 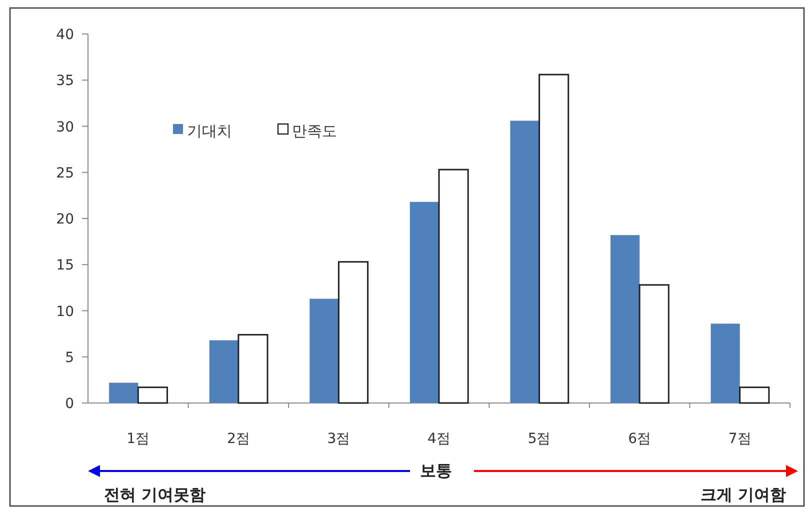 I want to click on legend-label: 기대치, so click(x=209, y=131).